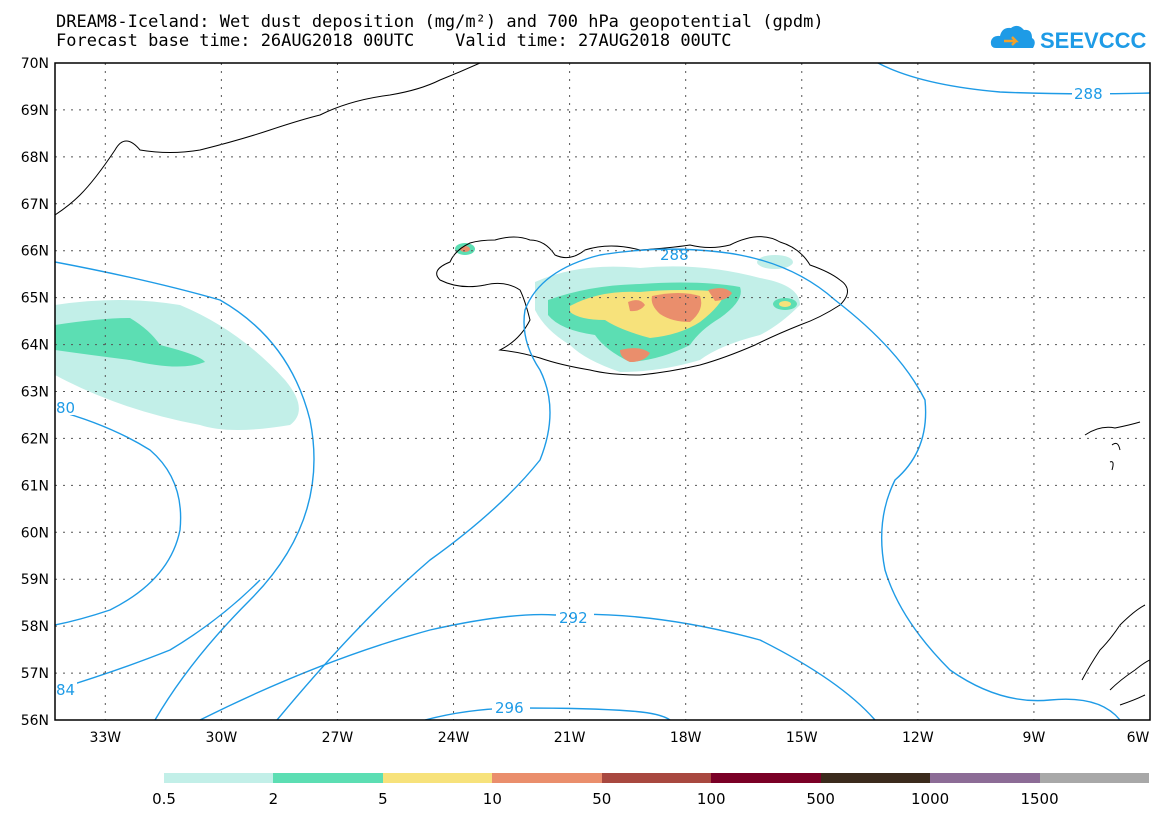 This screenshot has width=1175, height=815. I want to click on seevccc-logo: SEEVCCC, so click(1070, 38).